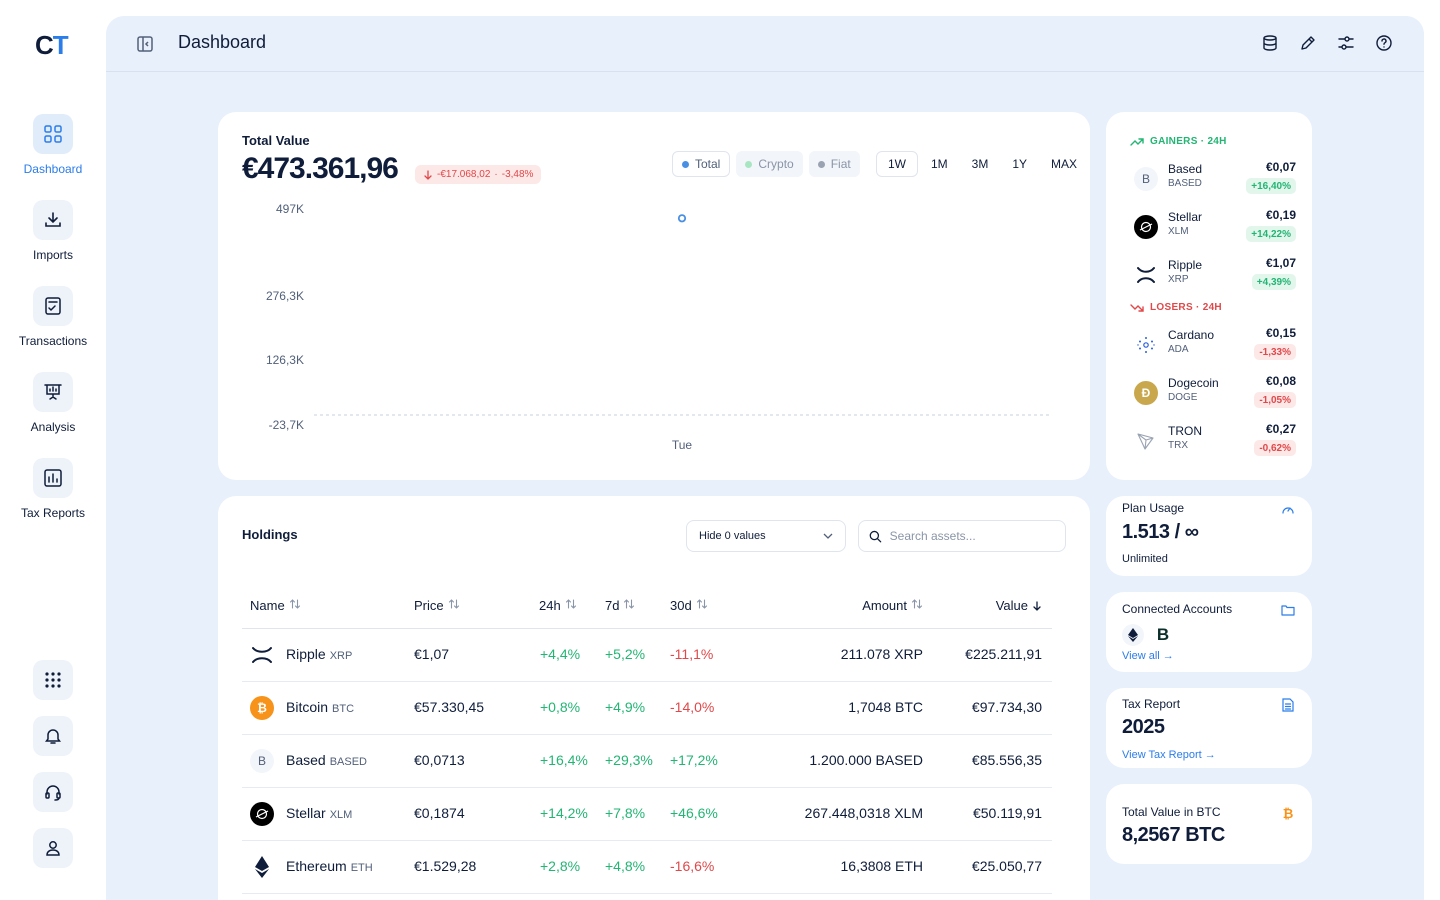  I want to click on tax-report-year: 2025, so click(1143, 727).